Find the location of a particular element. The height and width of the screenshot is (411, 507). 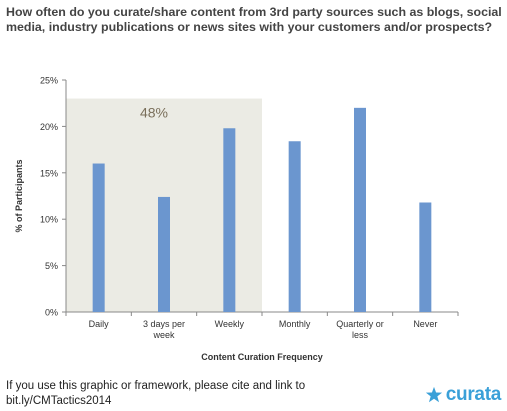

curata-logo: curata is located at coordinates (463, 395).